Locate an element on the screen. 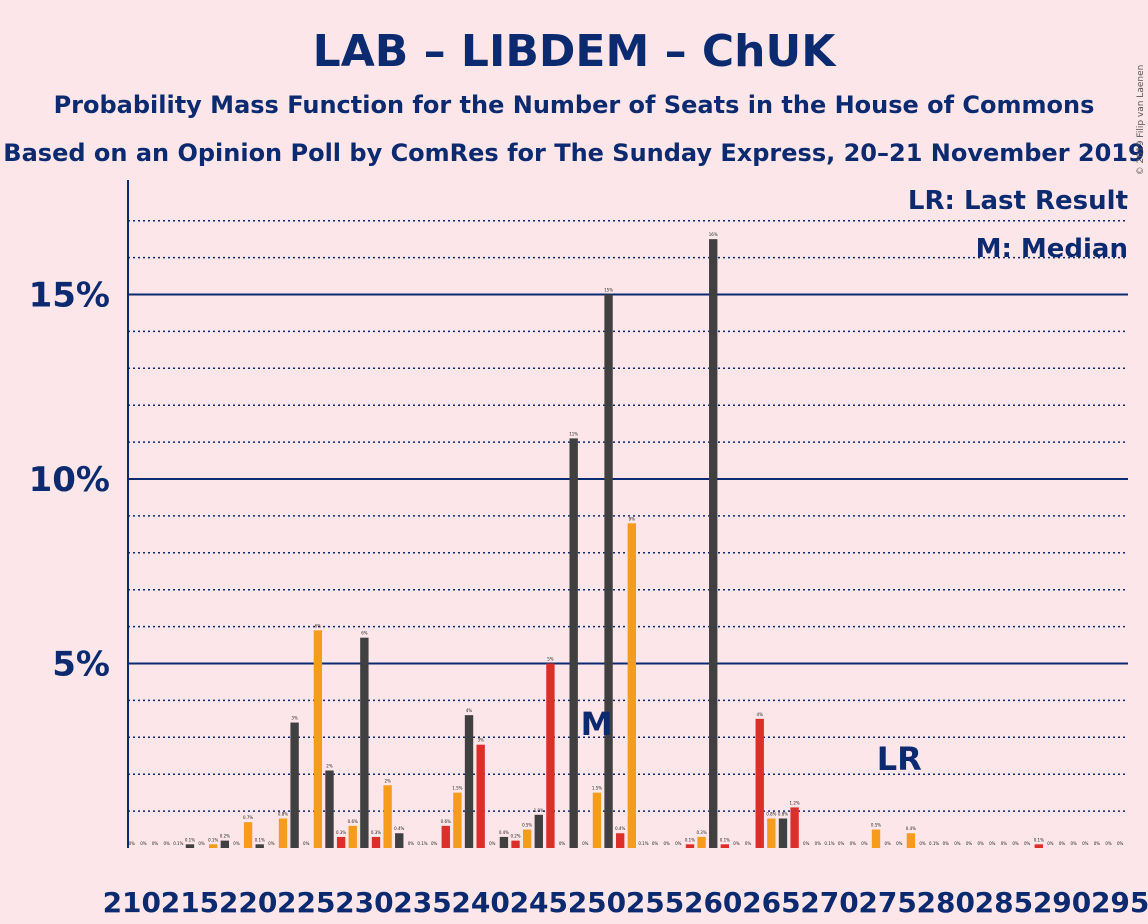  data-label-seat-252: 0.4% is located at coordinates (620, 828).